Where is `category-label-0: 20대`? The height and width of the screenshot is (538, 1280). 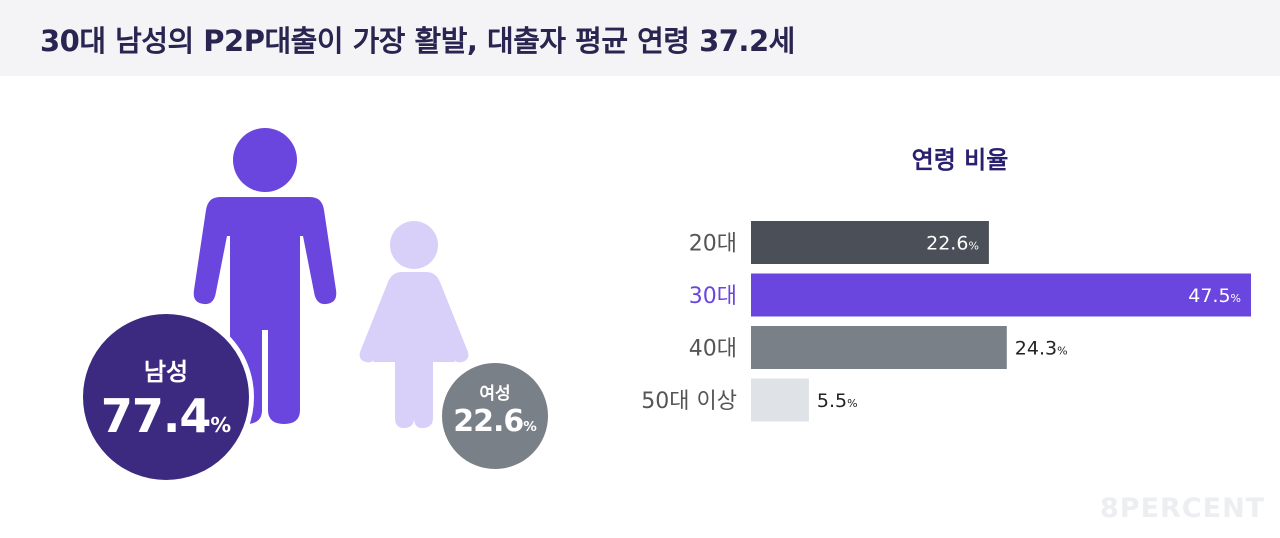 category-label-0: 20대 is located at coordinates (713, 244).